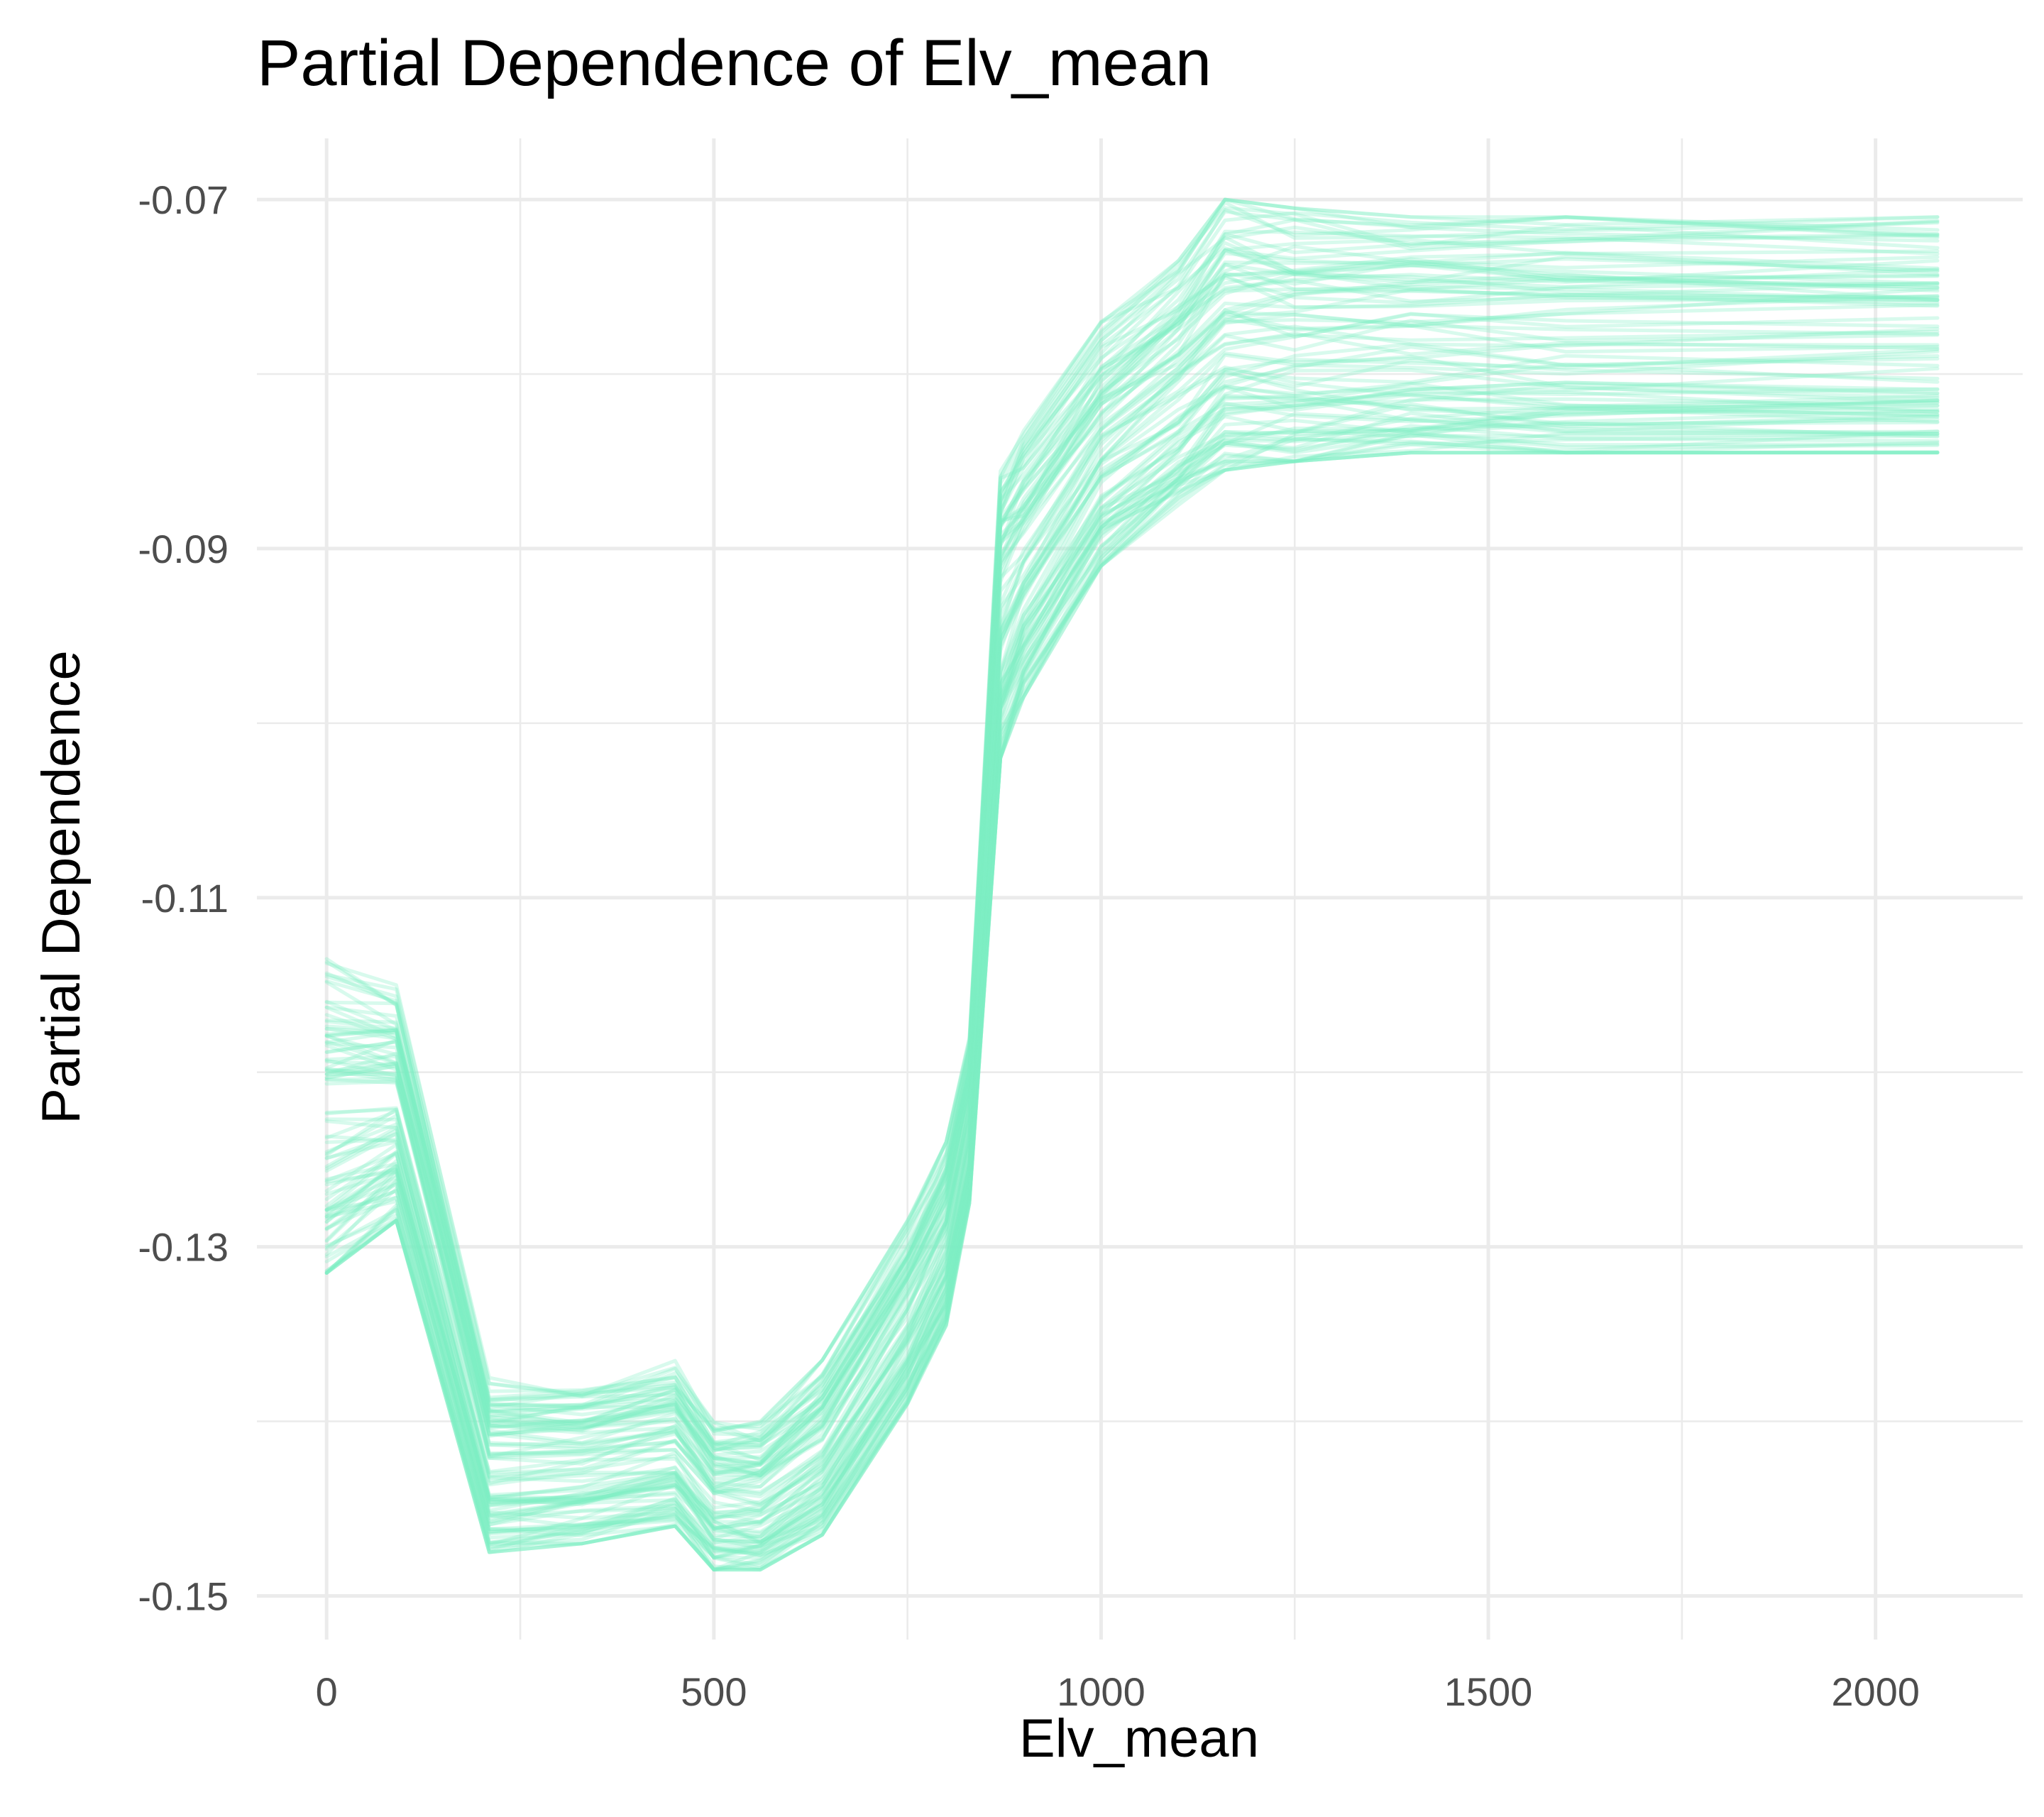  I want to click on y-tick-label: -0.11, so click(185, 898).